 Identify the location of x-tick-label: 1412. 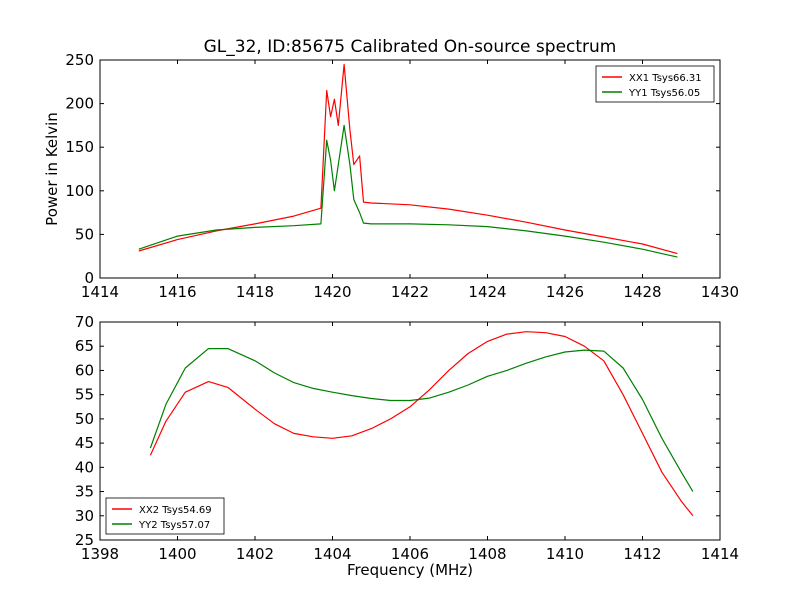
(642, 554).